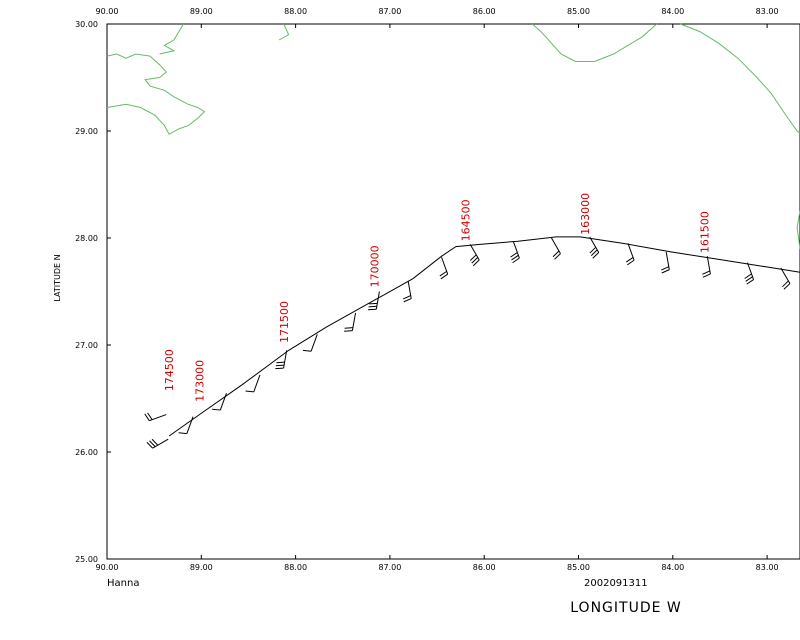 This screenshot has width=800, height=640. I want to click on time-label: 163000, so click(585, 214).